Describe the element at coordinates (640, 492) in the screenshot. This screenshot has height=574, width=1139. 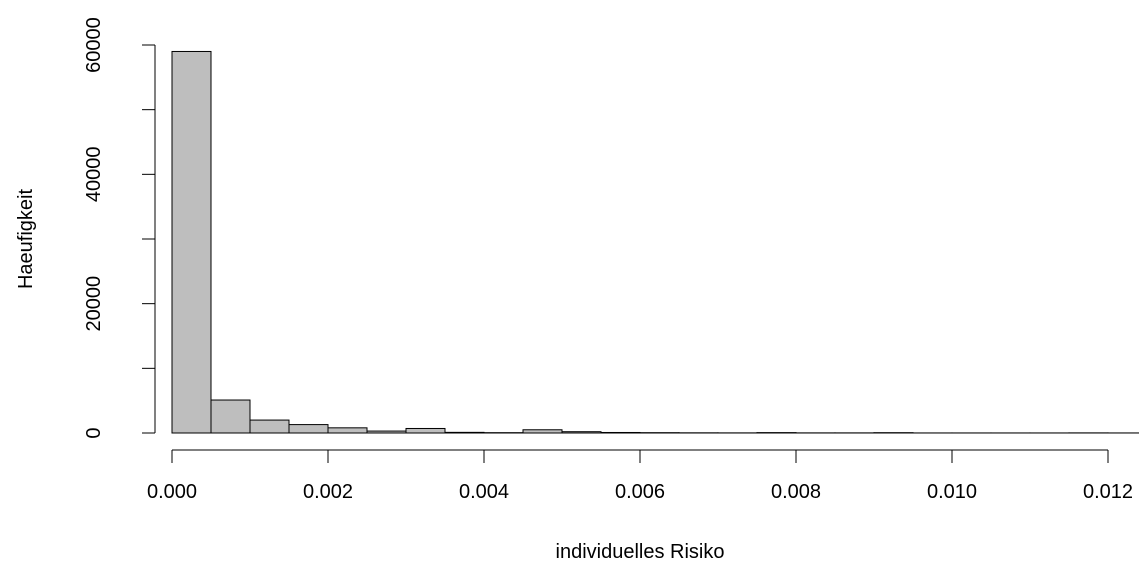
I see `x-tick-label: 0.006` at that location.